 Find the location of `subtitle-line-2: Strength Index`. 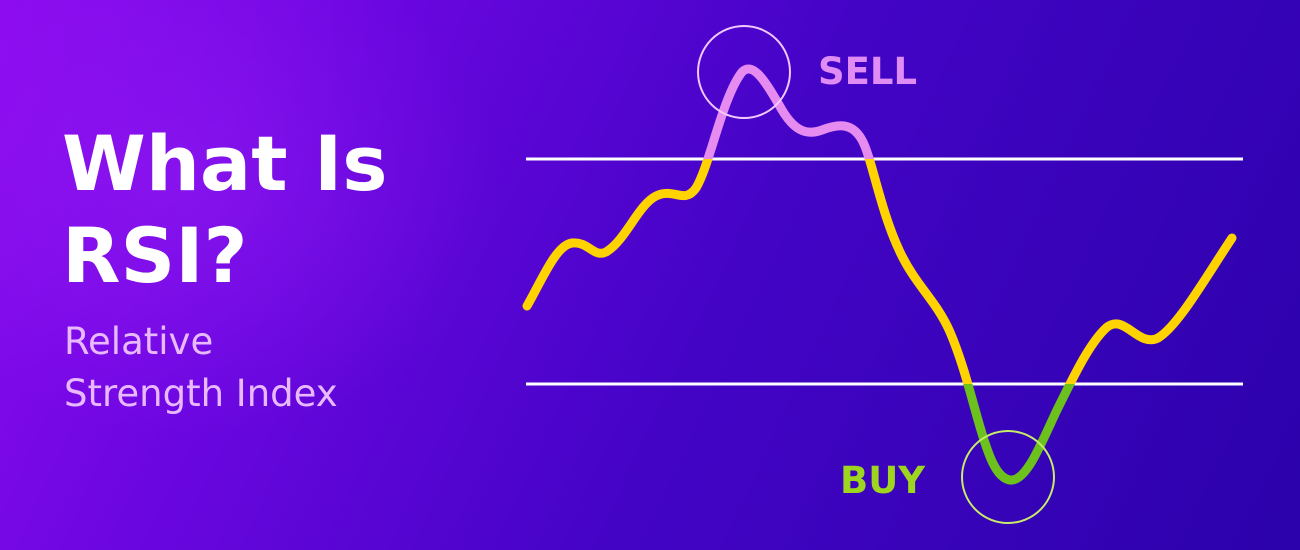

subtitle-line-2: Strength Index is located at coordinates (201, 393).